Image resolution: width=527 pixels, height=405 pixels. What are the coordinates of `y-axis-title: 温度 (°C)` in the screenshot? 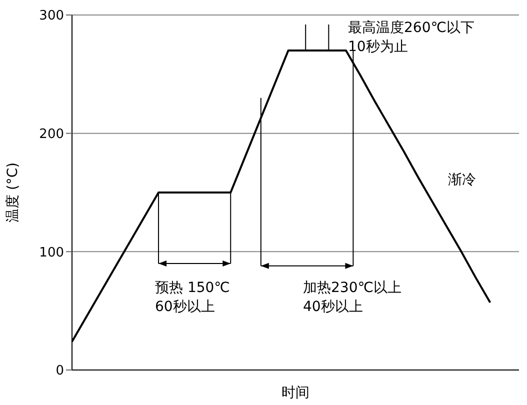 It's located at (12, 192).